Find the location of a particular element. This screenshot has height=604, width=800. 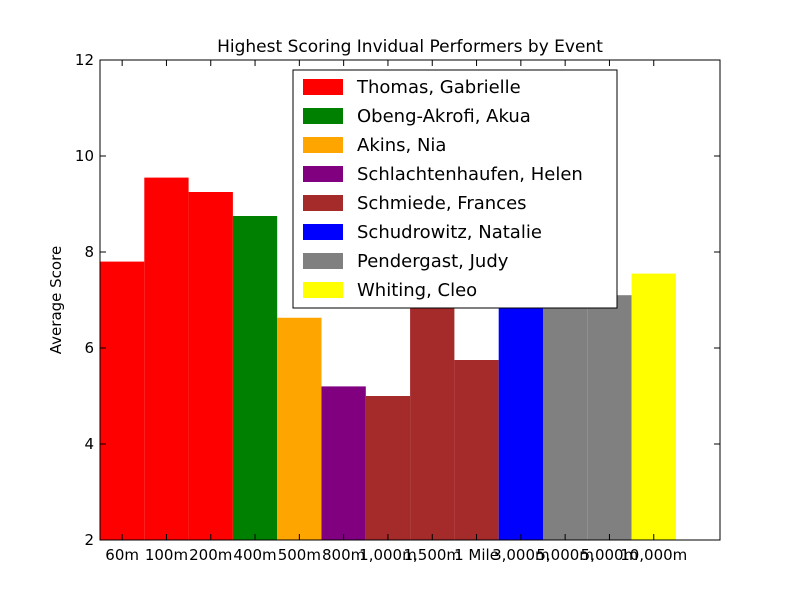

x-tick-label: 800m is located at coordinates (343, 555).